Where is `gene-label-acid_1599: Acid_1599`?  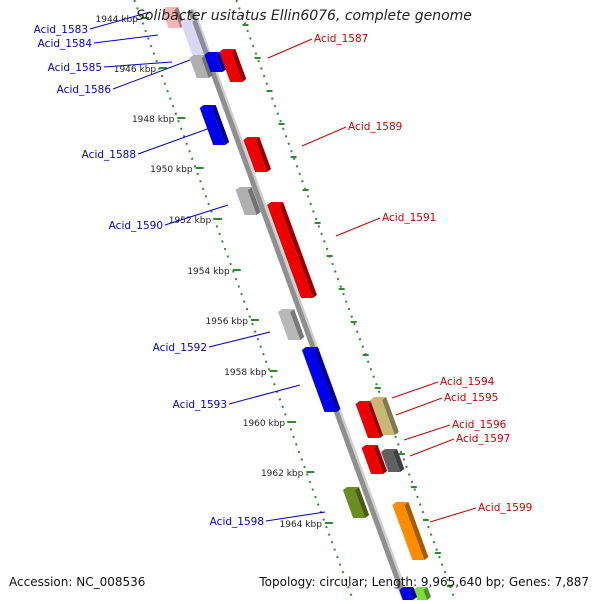
gene-label-acid_1599: Acid_1599 is located at coordinates (505, 508).